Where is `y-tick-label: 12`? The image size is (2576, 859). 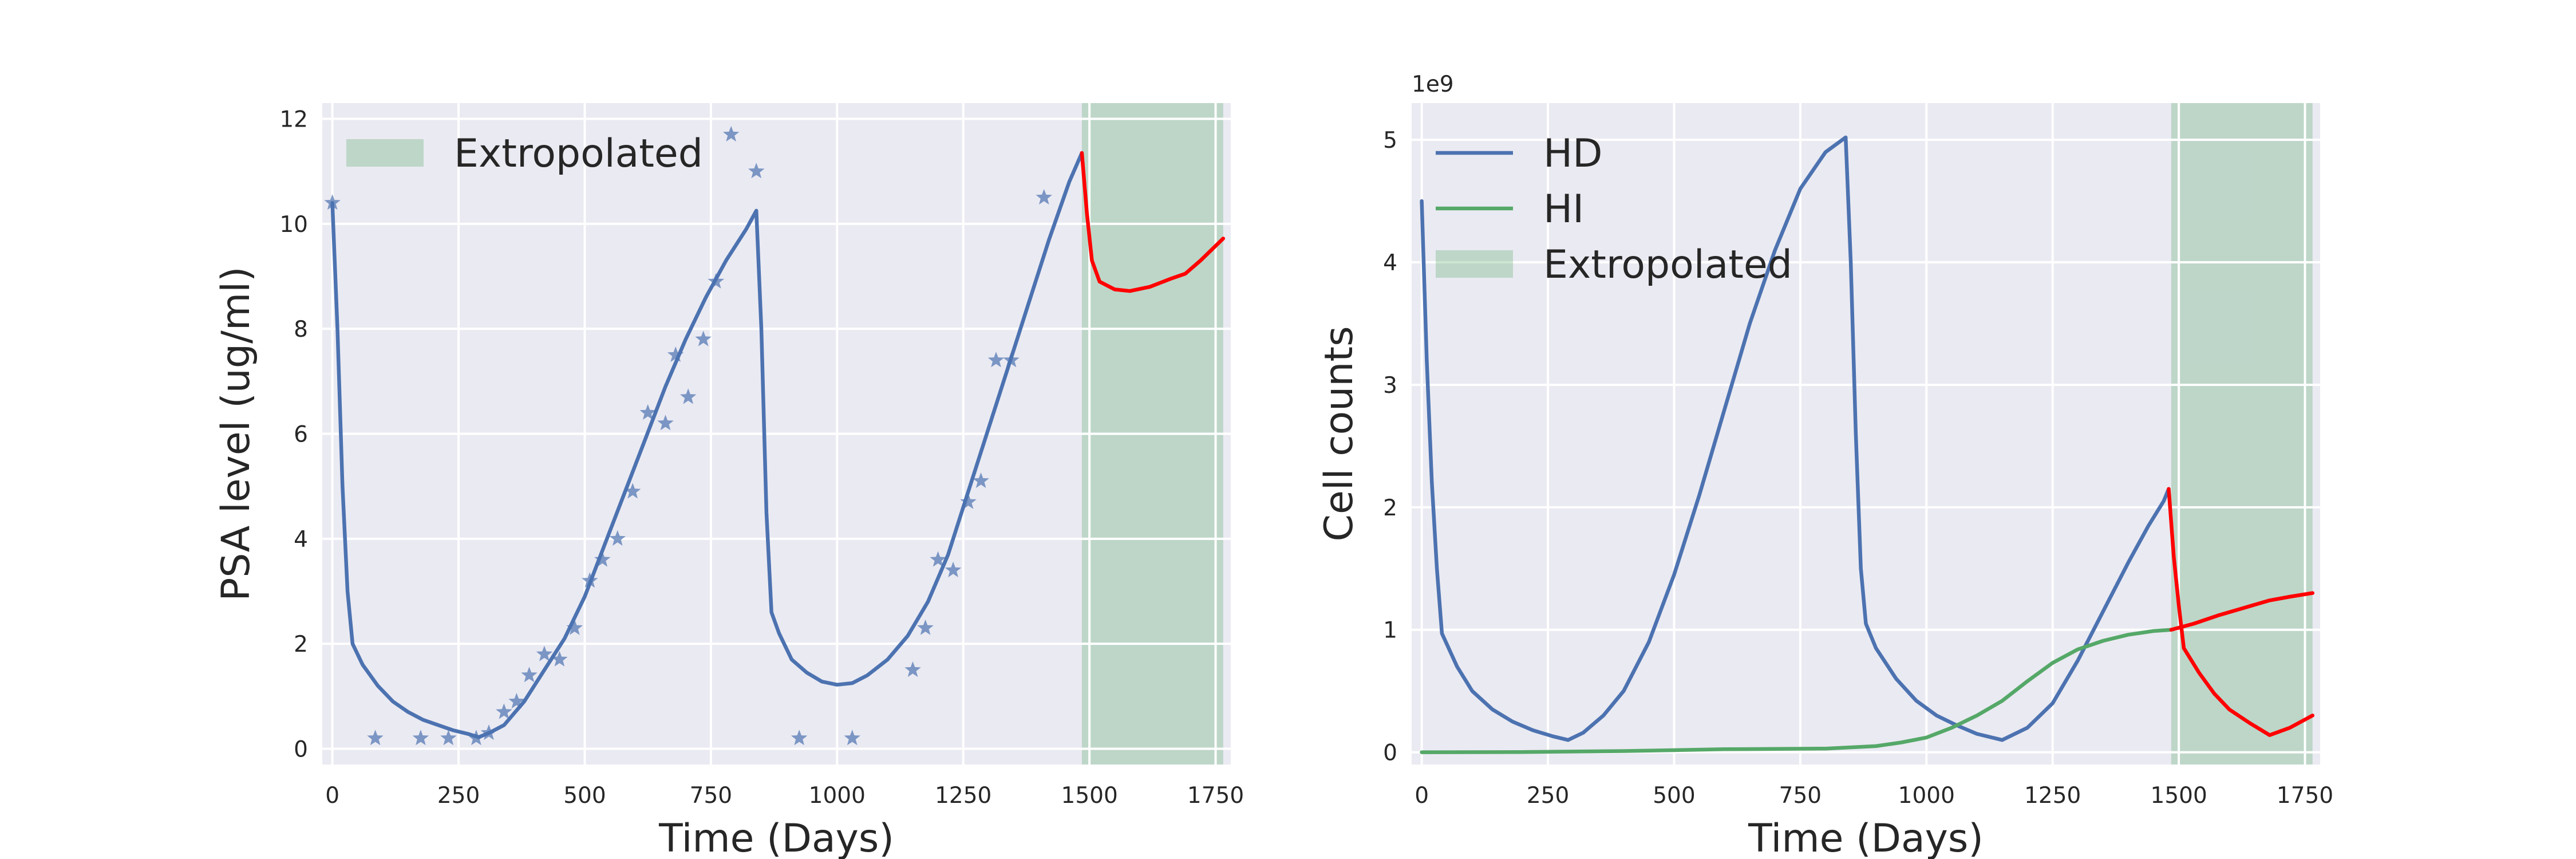
y-tick-label: 12 is located at coordinates (293, 120).